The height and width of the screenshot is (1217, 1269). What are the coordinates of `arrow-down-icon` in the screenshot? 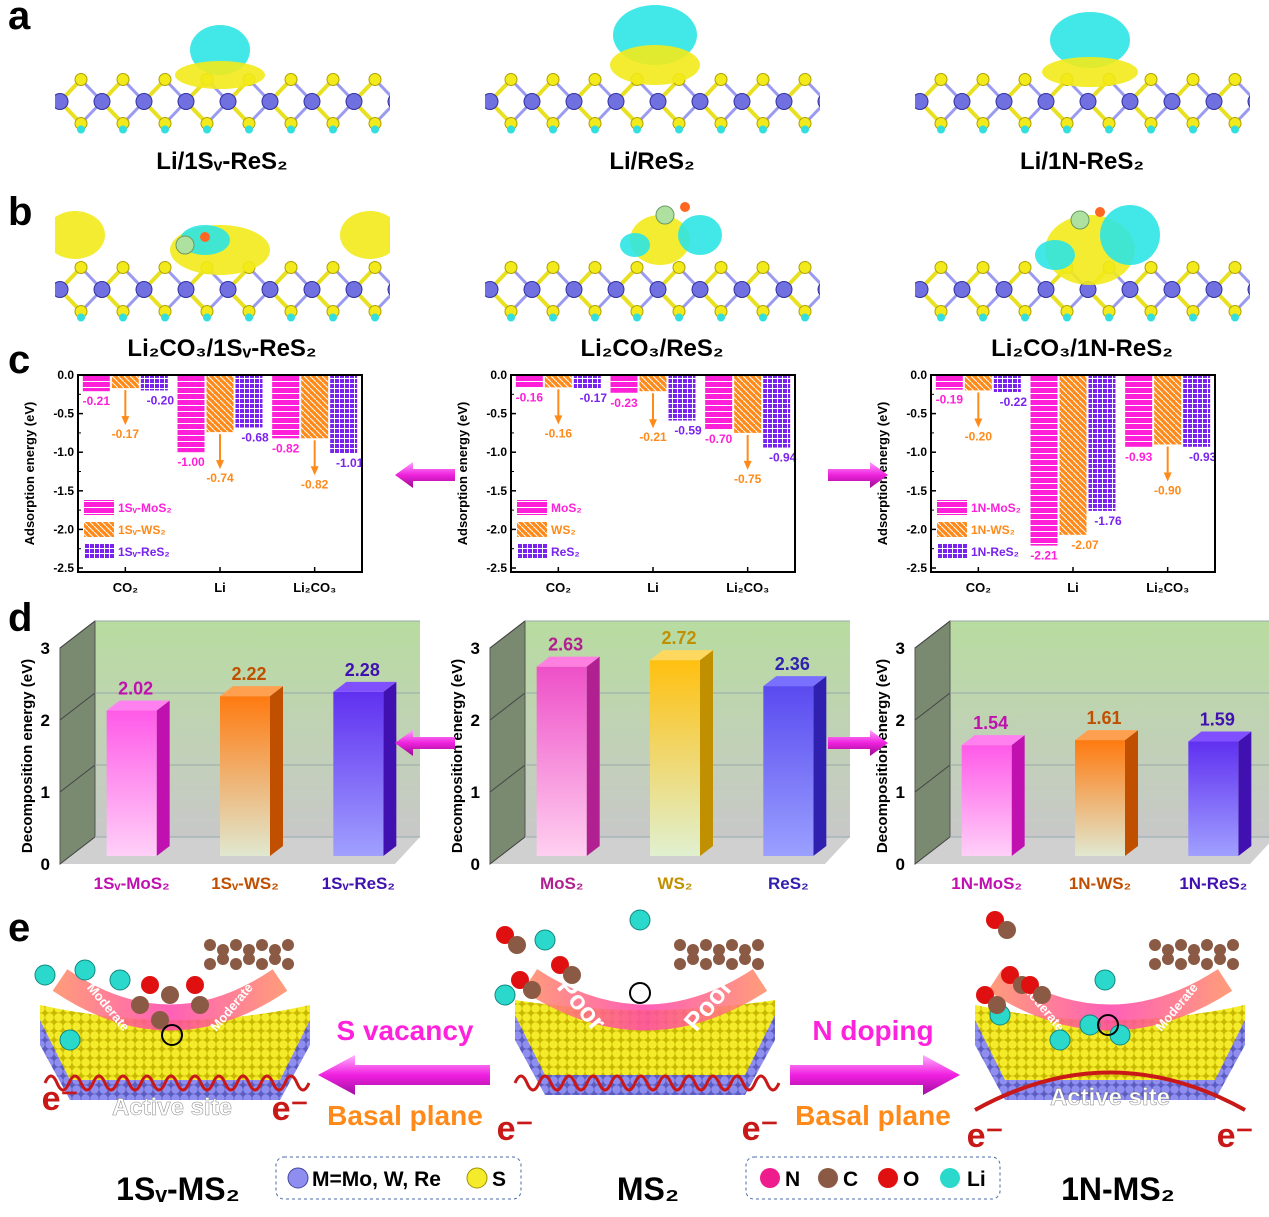 It's located at (558, 420).